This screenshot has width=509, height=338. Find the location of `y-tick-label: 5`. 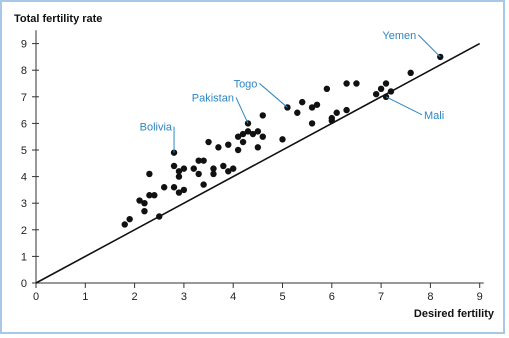

y-tick-label: 5 is located at coordinates (24, 151).